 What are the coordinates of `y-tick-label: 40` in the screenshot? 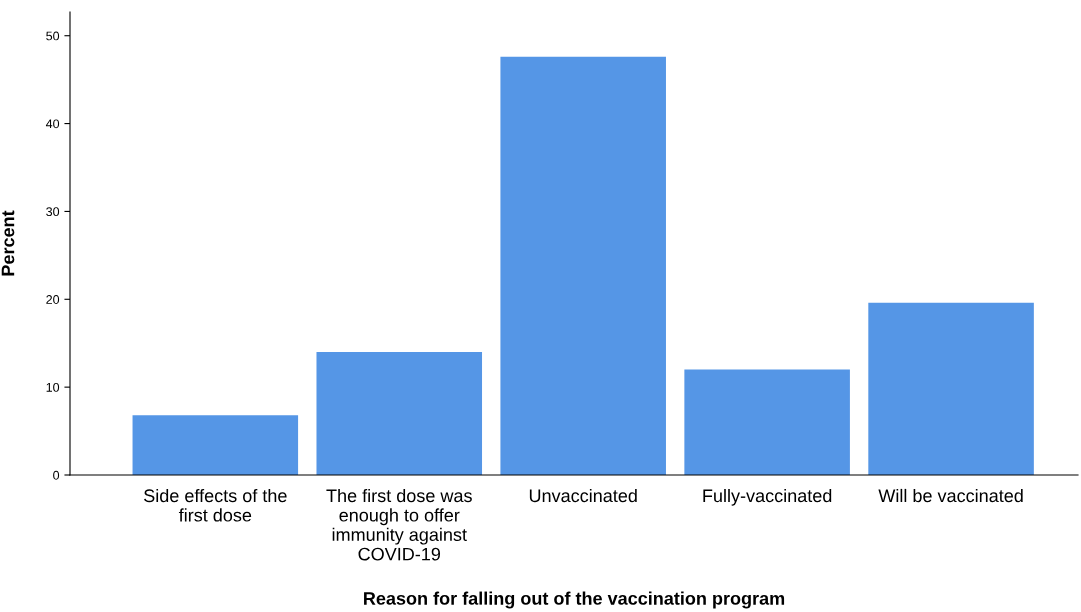 It's located at (52, 124).